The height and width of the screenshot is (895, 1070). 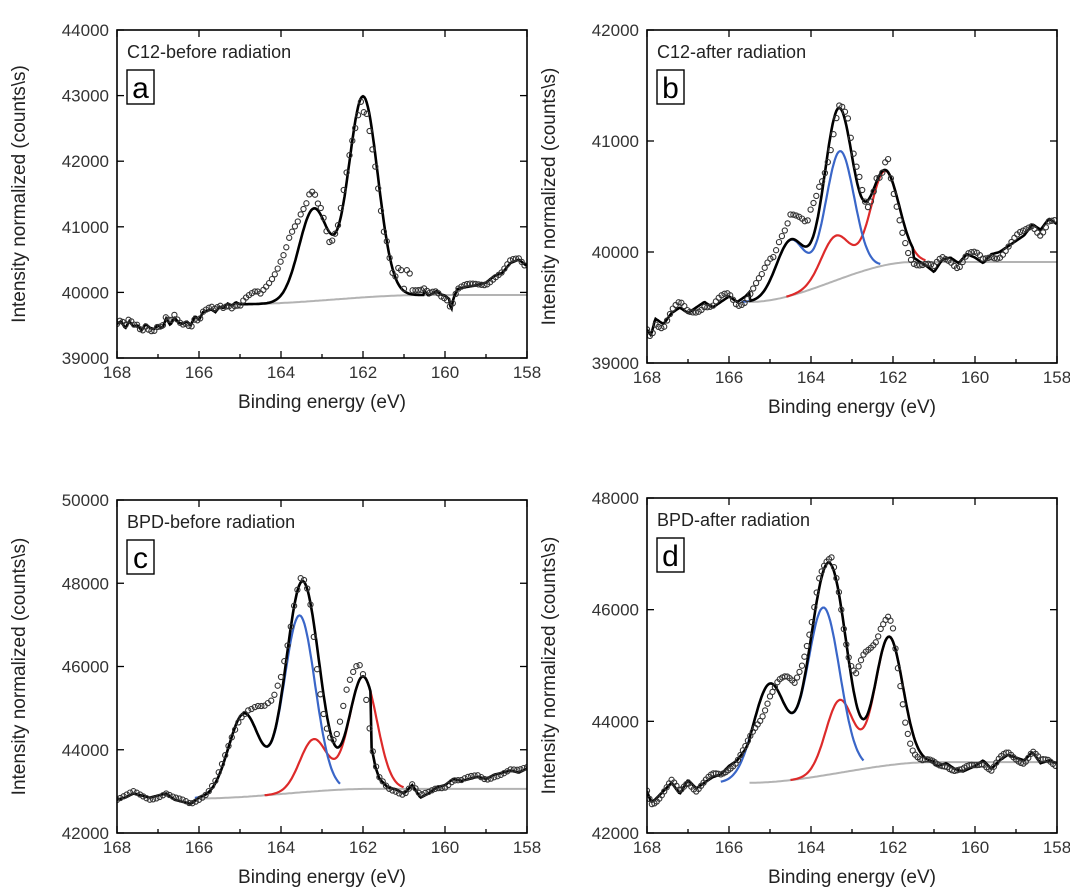 What do you see at coordinates (670, 555) in the screenshot?
I see `panel-letter-box` at bounding box center [670, 555].